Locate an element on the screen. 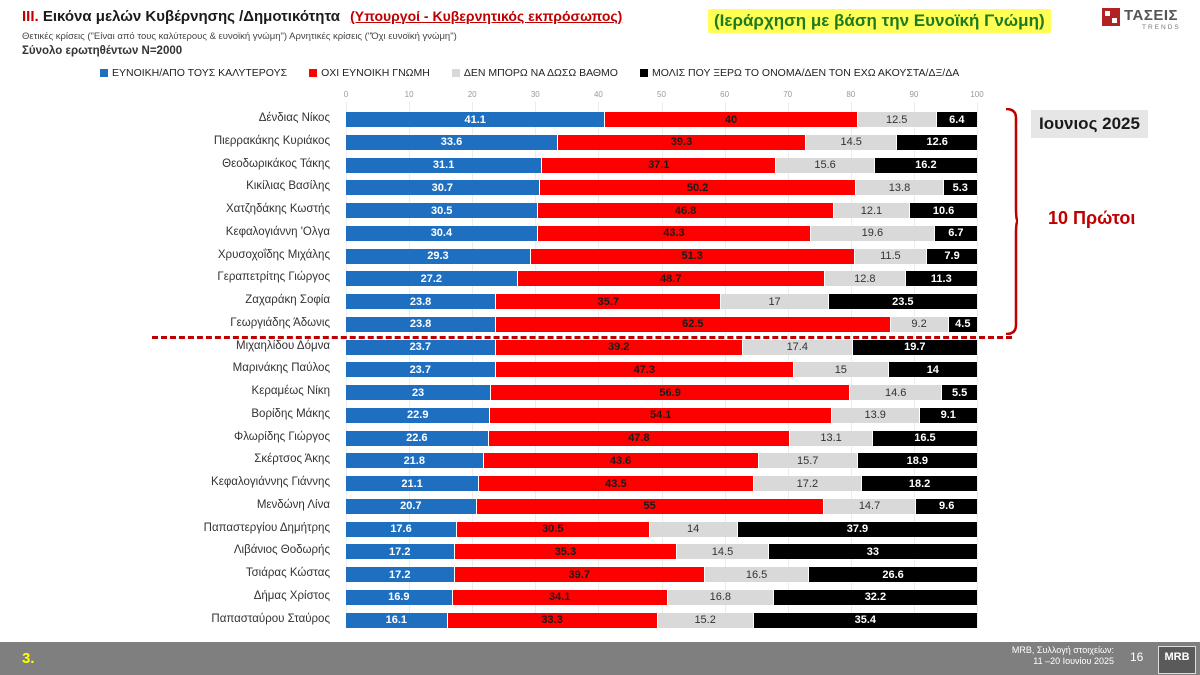 The width and height of the screenshot is (1200, 675). bar-segment: 23.7 is located at coordinates (420, 370).